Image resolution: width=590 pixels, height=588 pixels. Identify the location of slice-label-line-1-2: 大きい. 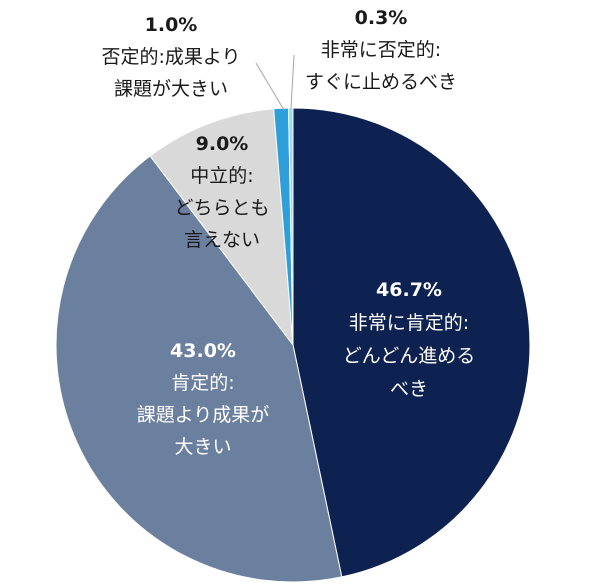
(202, 447).